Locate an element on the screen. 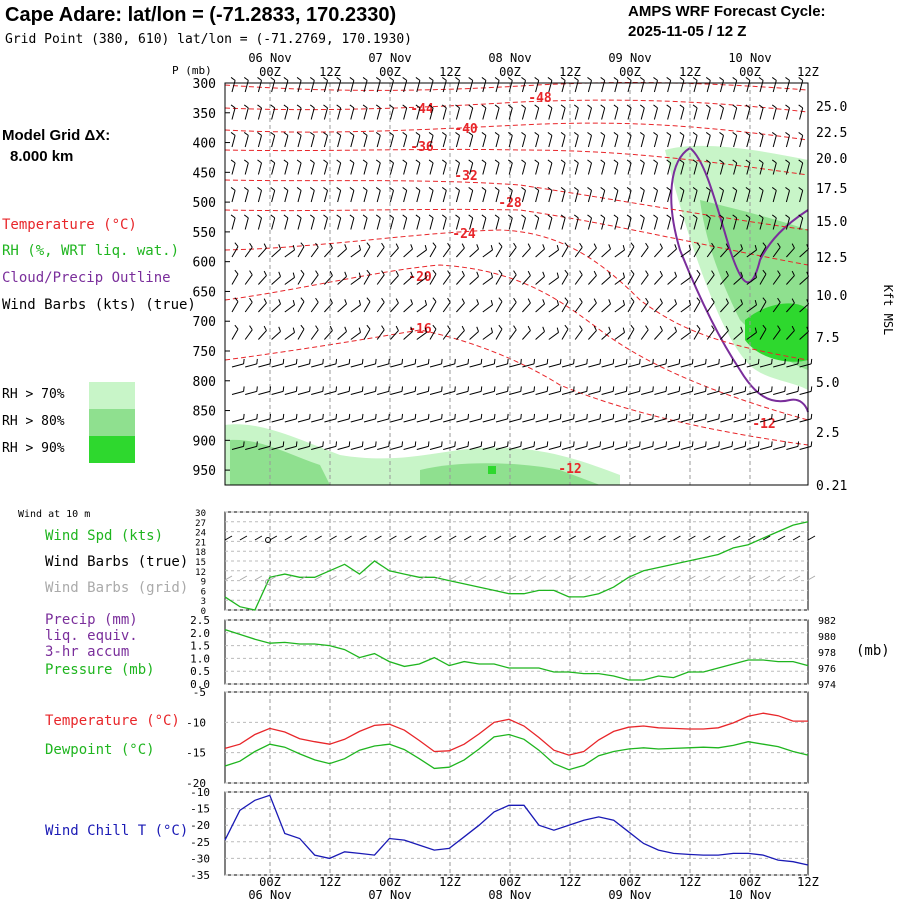 The width and height of the screenshot is (900, 900). day-label-top: 10 Nov is located at coordinates (749, 58).